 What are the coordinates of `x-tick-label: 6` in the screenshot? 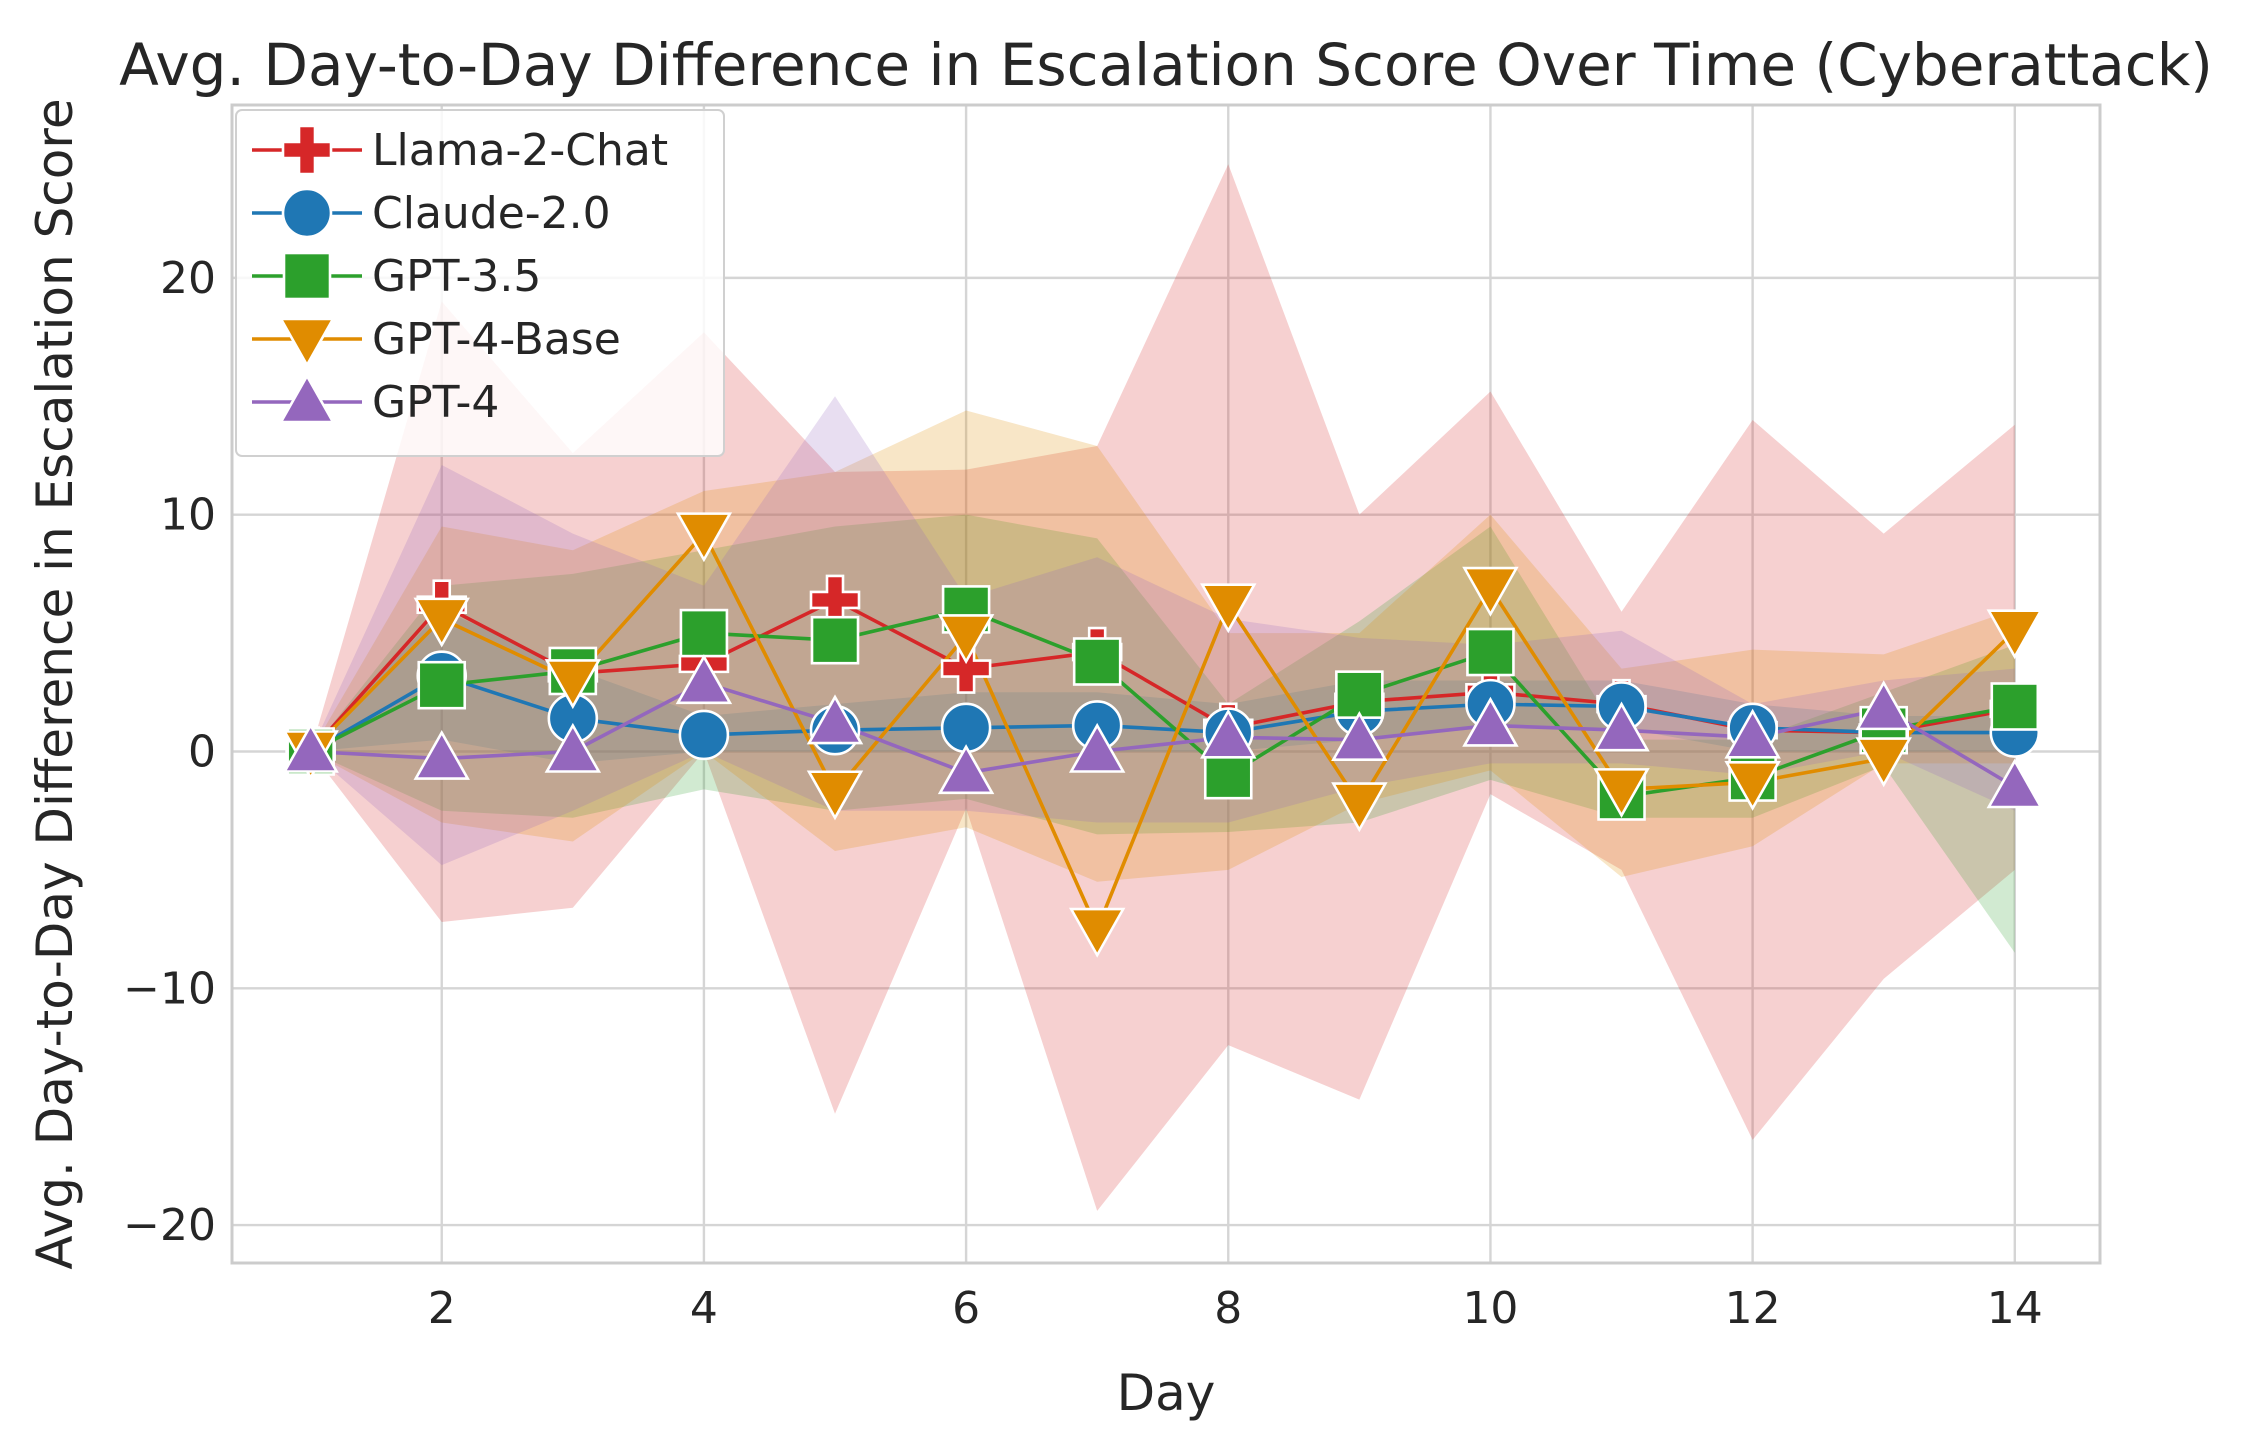 It's located at (966, 1308).